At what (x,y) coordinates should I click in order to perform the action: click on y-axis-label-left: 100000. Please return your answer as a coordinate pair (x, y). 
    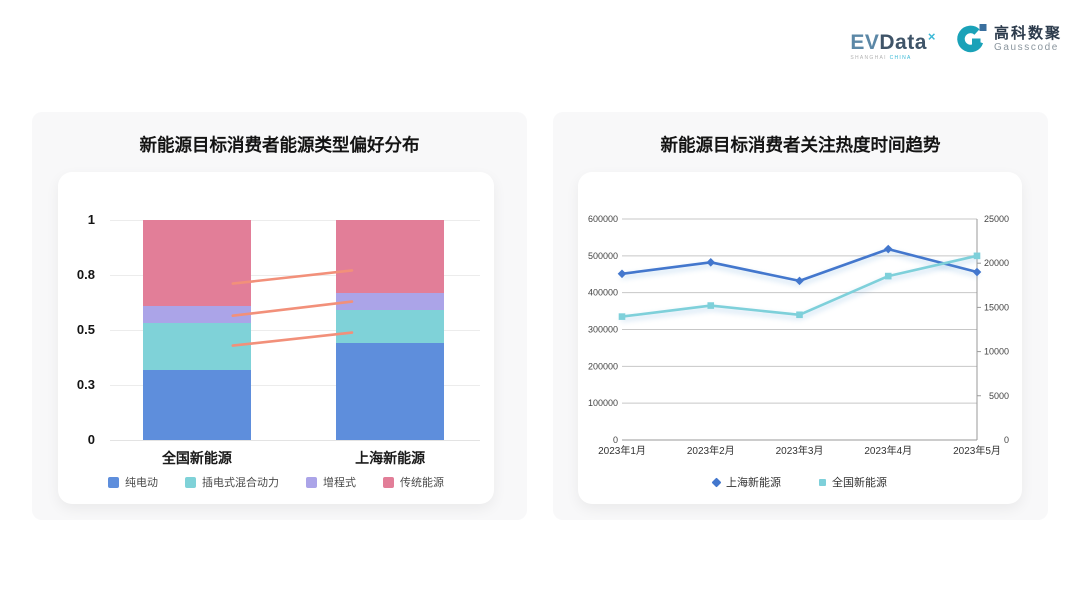
    Looking at the image, I should click on (603, 403).